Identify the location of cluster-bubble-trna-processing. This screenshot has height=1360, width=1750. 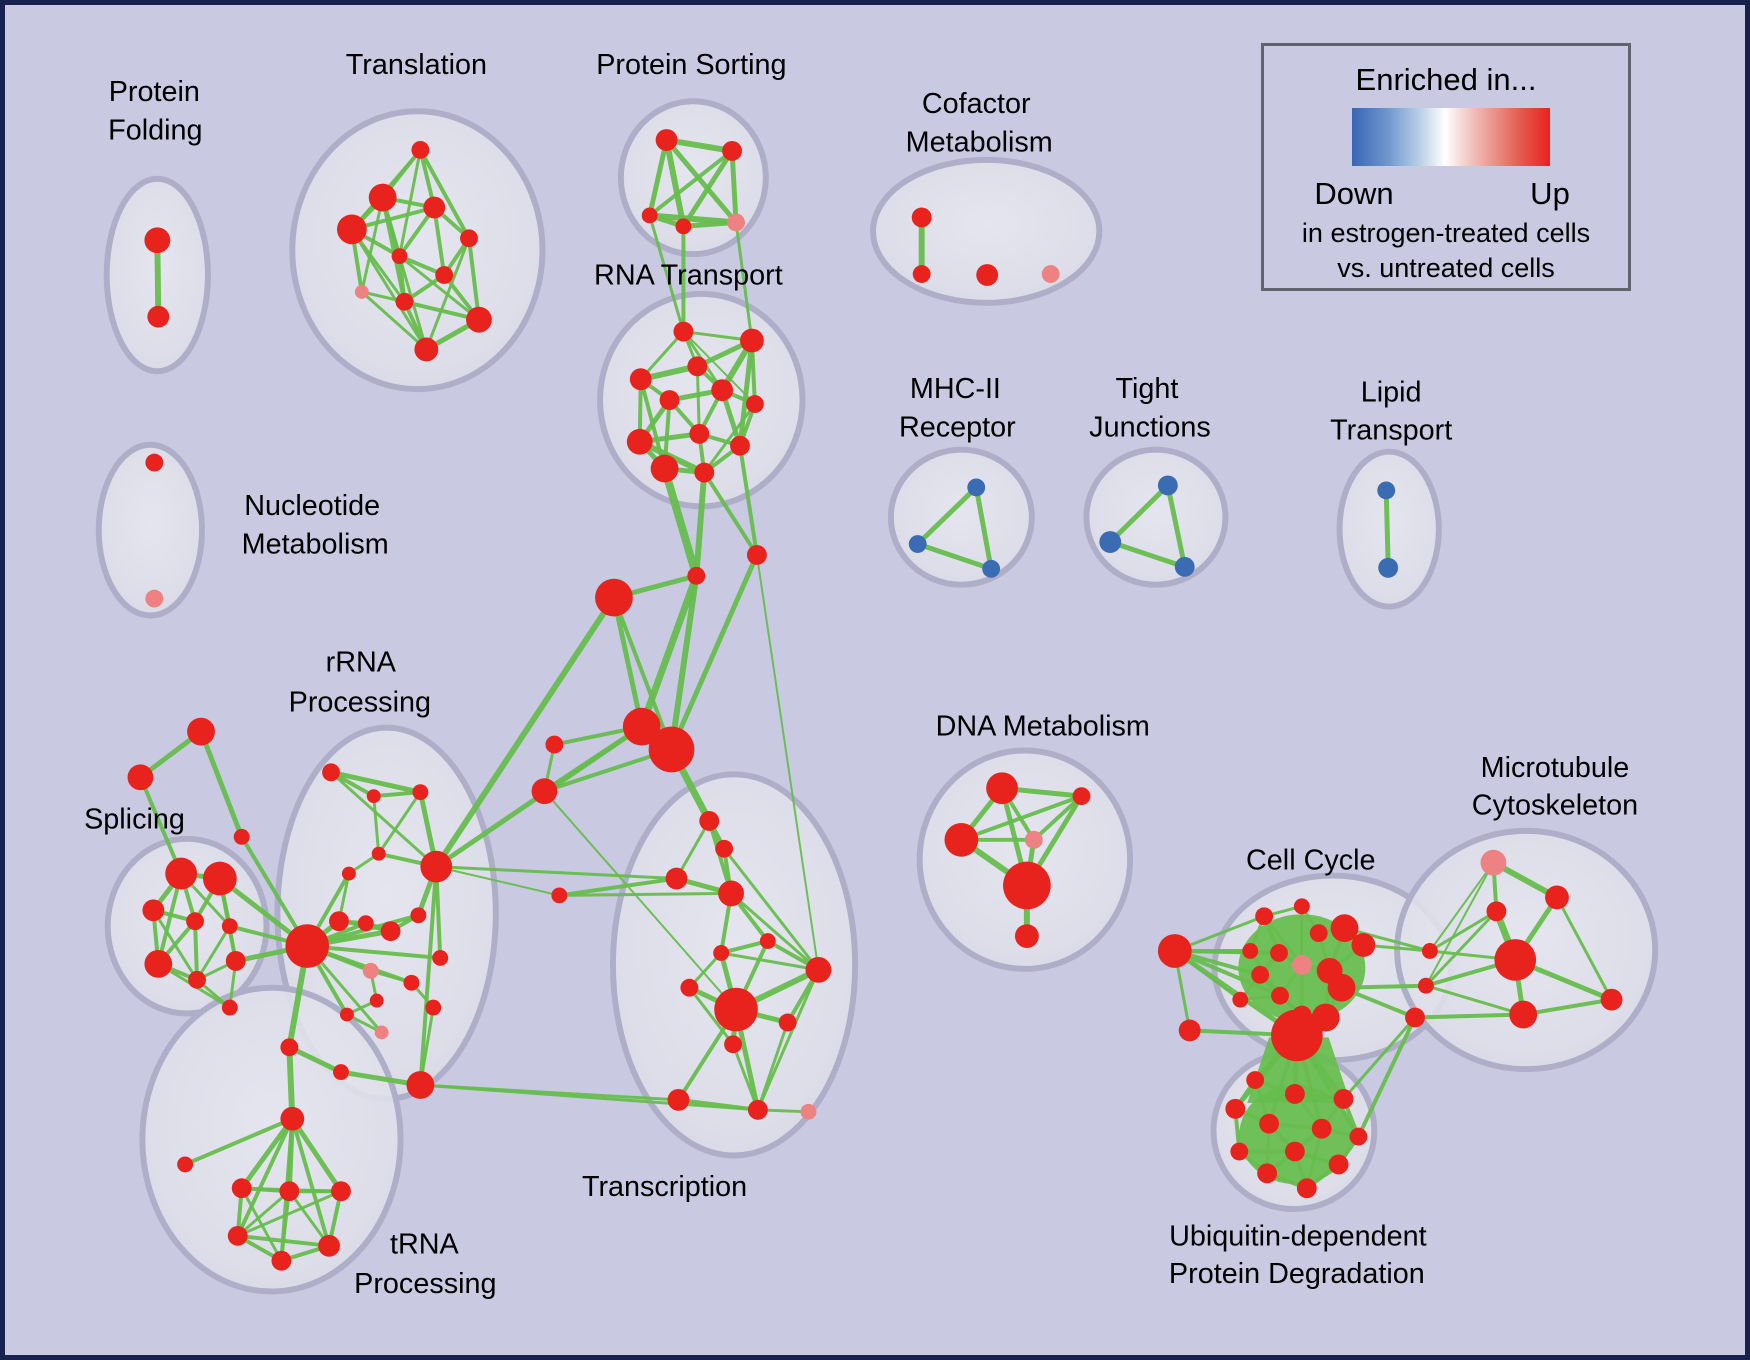
(271, 1139).